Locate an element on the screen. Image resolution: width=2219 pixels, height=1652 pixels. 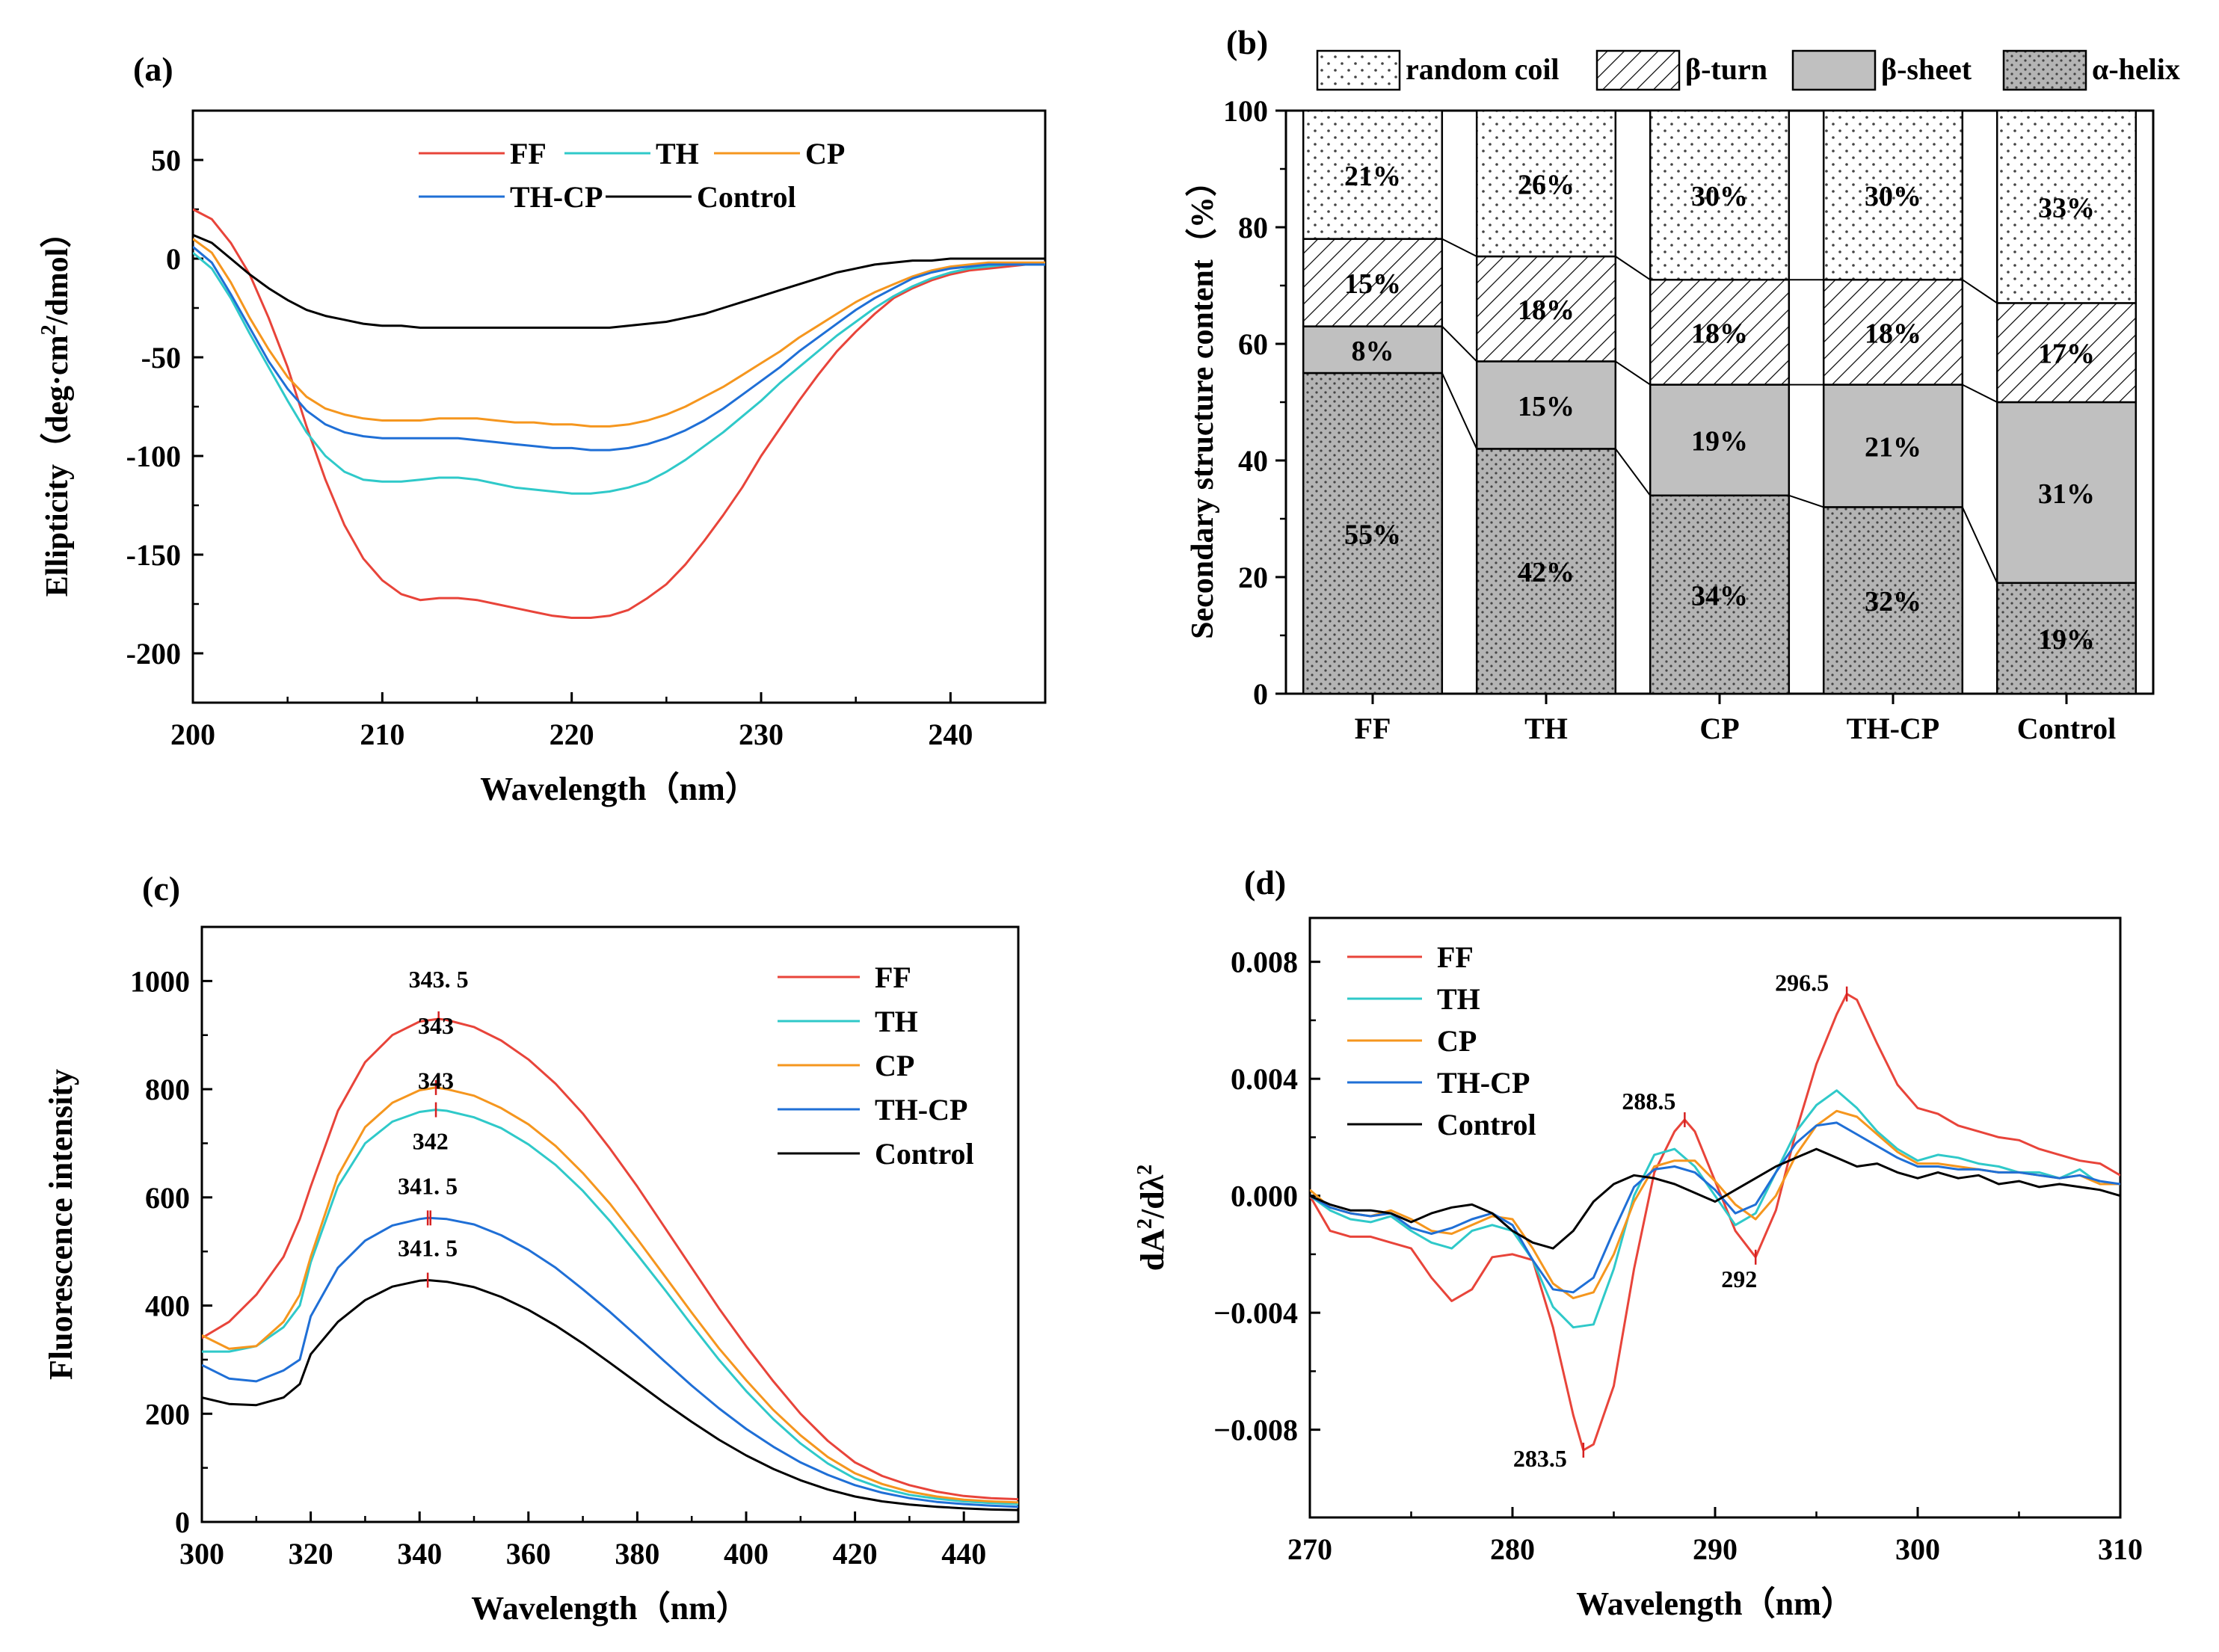
data-label: 33% is located at coordinates (2066, 208).